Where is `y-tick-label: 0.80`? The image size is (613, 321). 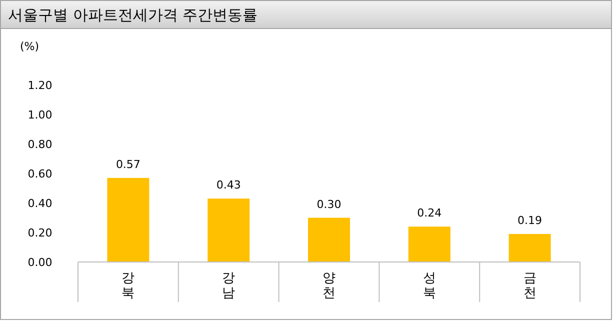
y-tick-label: 0.80 is located at coordinates (40, 144).